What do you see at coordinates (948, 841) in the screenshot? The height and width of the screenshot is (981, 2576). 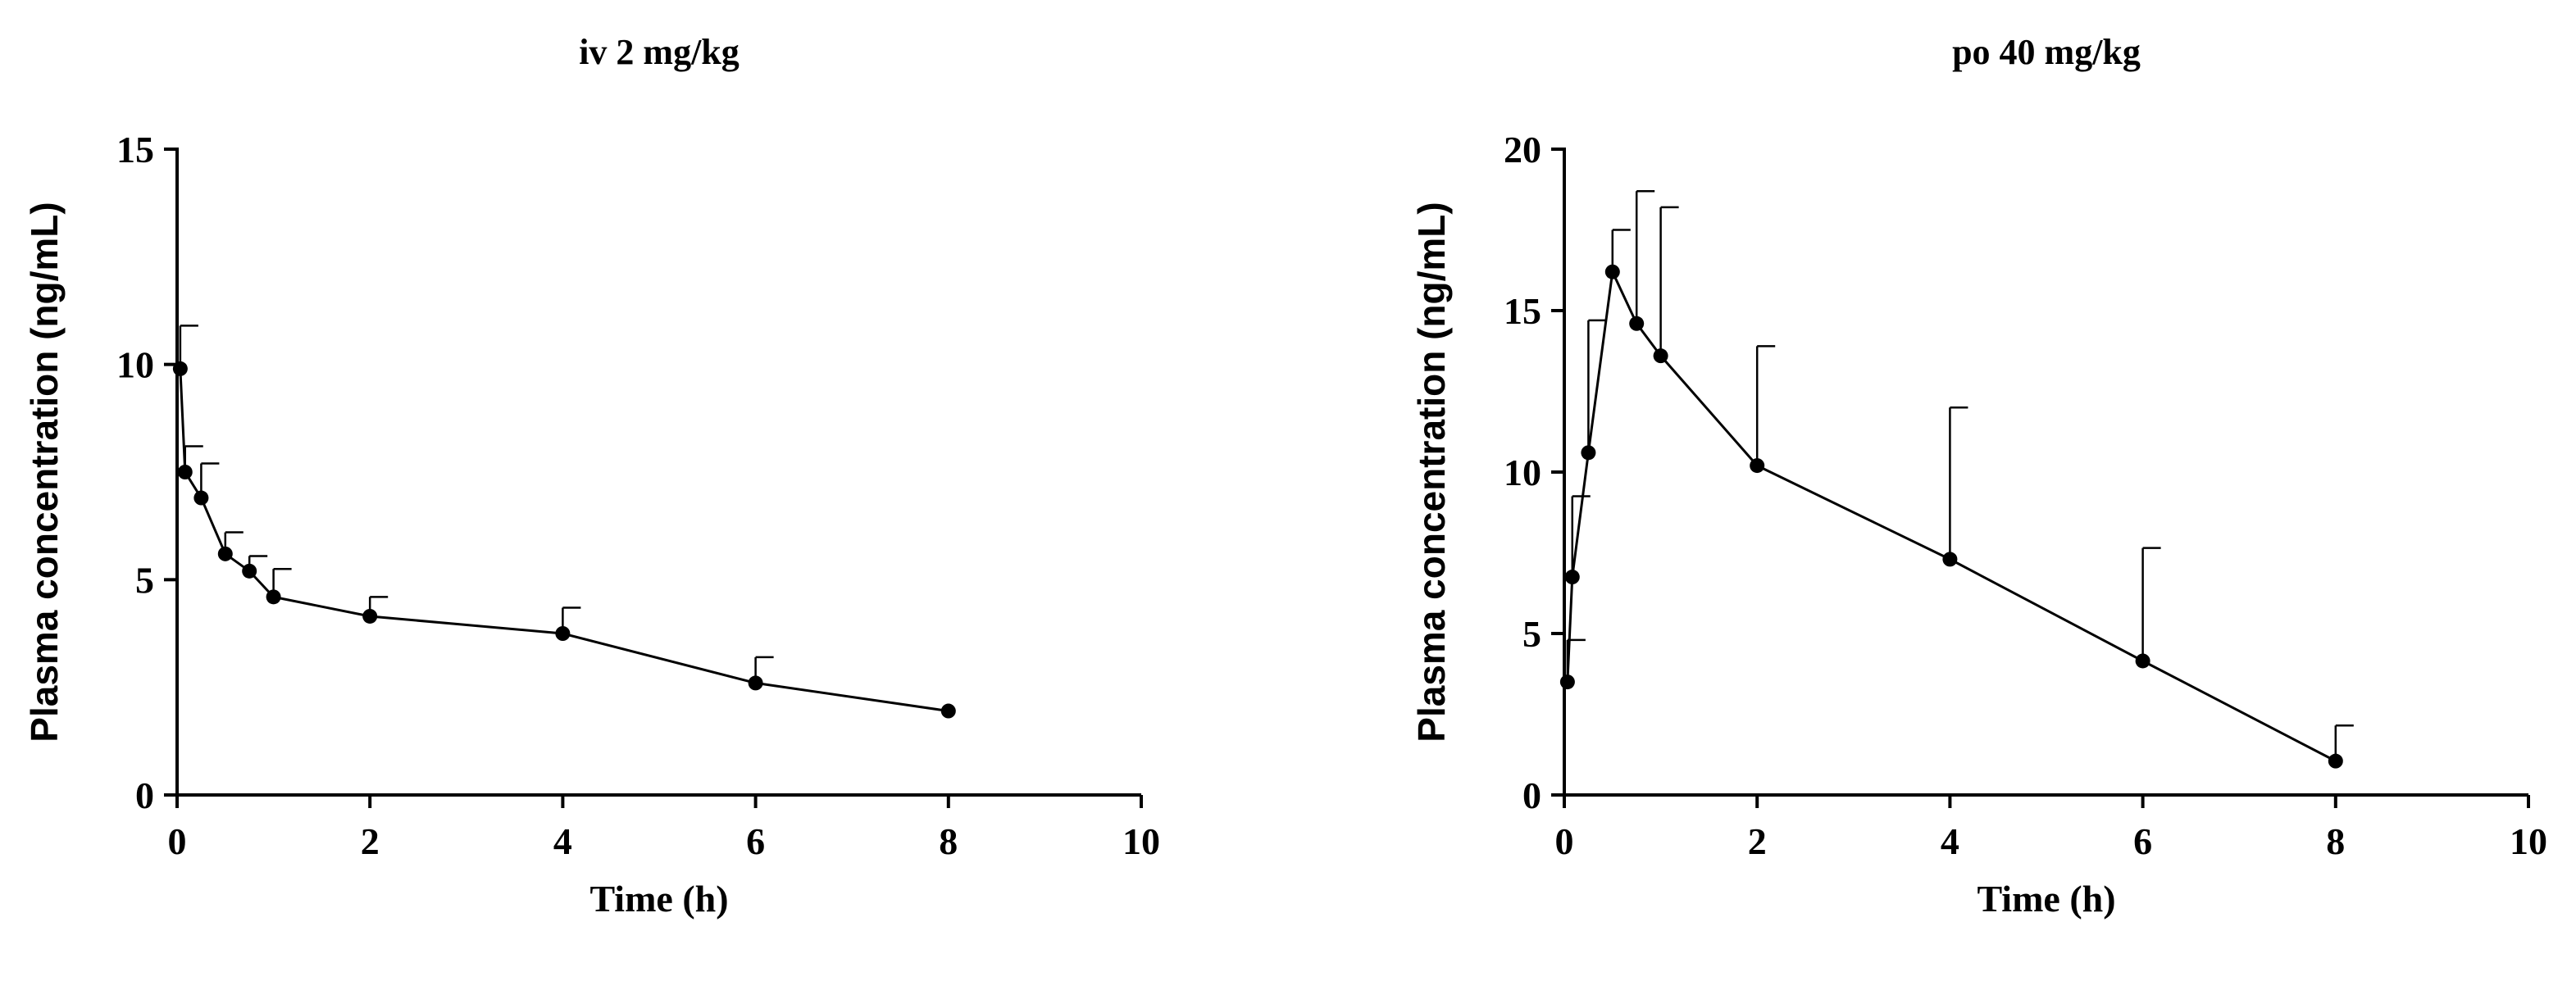 I see `chart-1-x-tick-label: 8` at bounding box center [948, 841].